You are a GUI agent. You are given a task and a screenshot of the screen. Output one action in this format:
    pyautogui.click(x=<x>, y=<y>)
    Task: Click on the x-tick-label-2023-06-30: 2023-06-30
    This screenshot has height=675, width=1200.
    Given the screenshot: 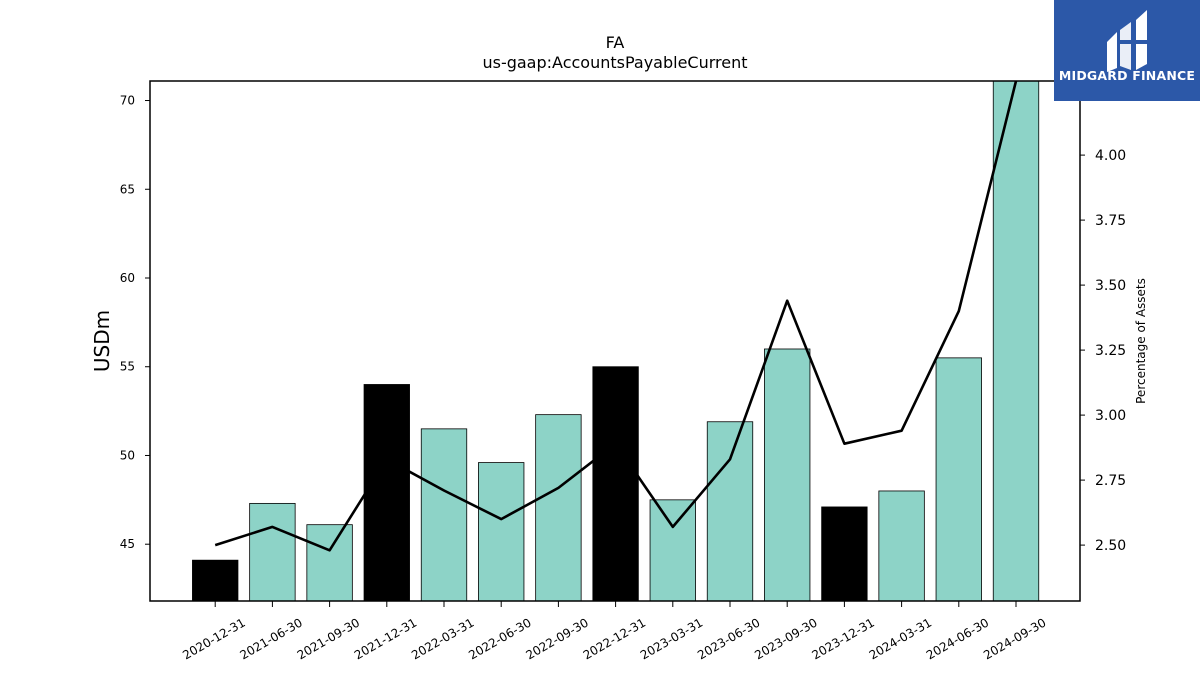 What is the action you would take?
    pyautogui.click(x=728, y=638)
    